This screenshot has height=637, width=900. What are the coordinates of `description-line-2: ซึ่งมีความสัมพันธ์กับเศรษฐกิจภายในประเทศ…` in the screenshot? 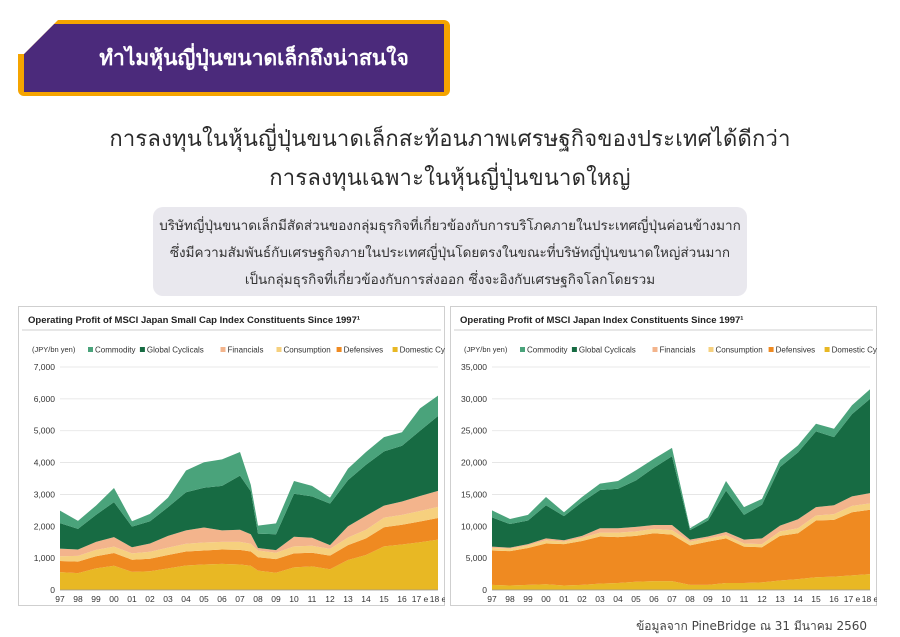 It's located at (450, 253).